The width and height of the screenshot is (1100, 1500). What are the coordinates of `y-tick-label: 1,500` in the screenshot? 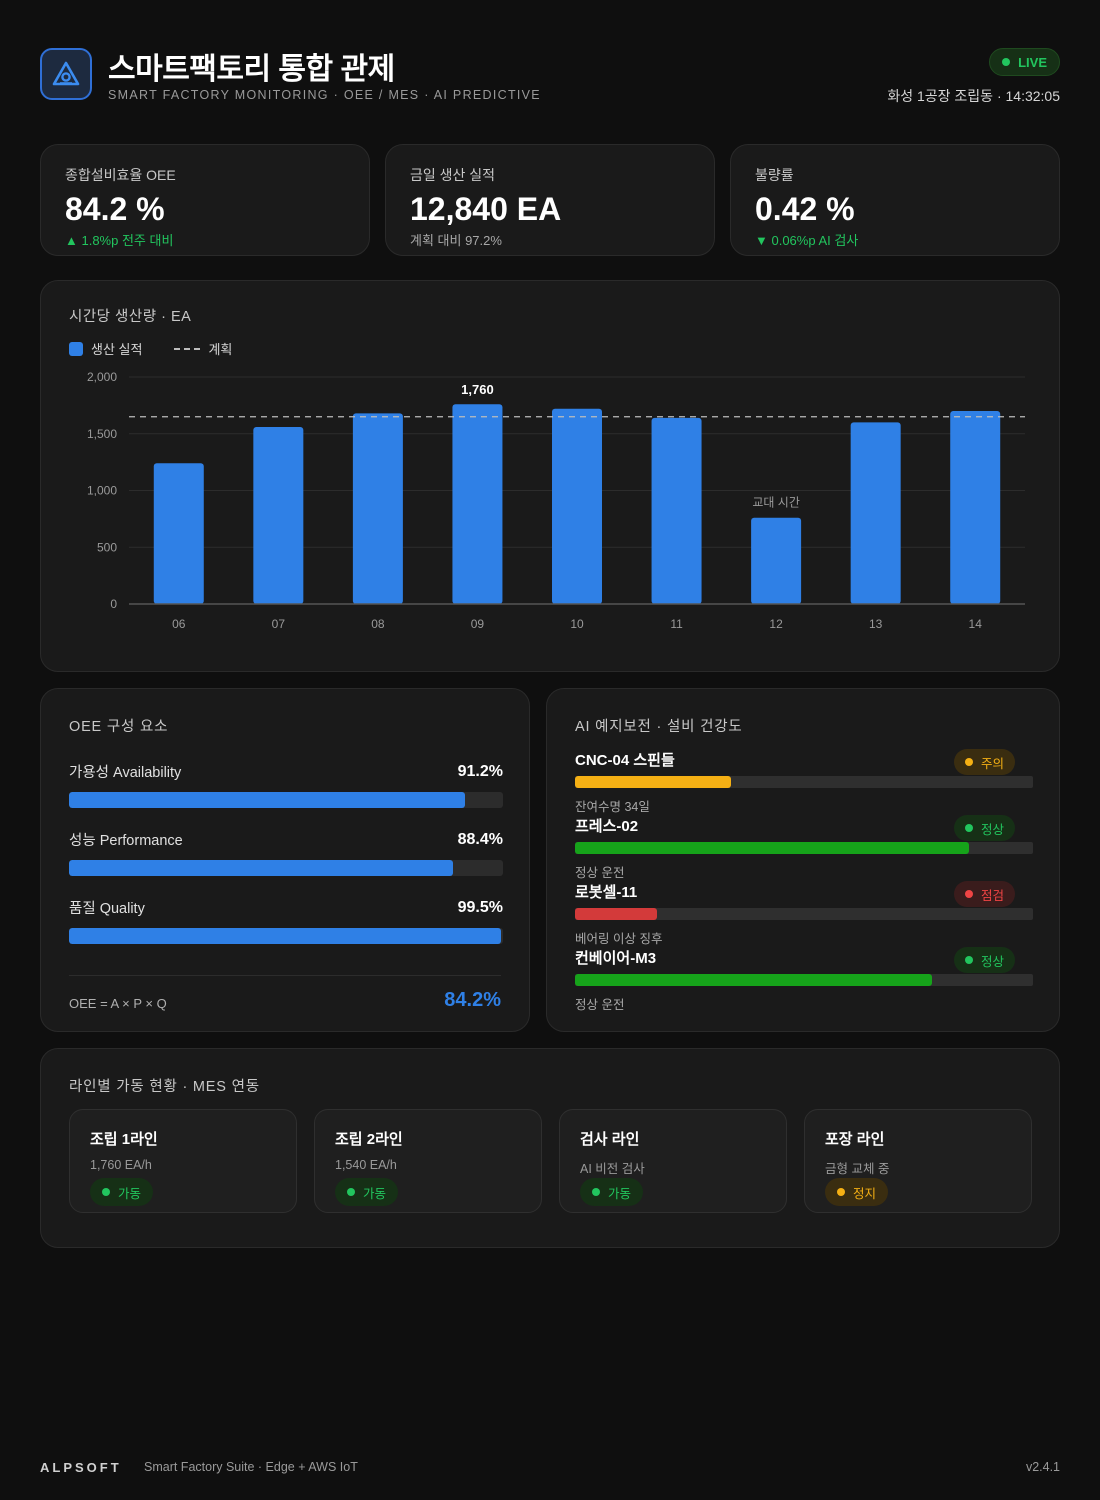 It's located at (102, 434).